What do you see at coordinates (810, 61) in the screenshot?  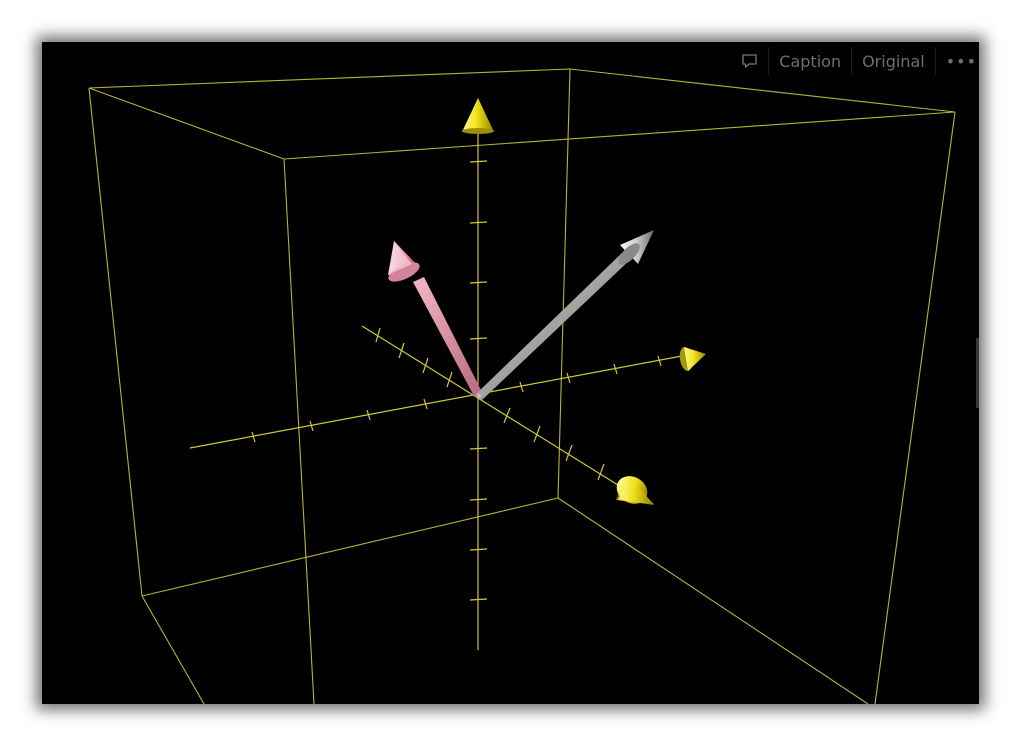 I see `caption-button: Caption` at bounding box center [810, 61].